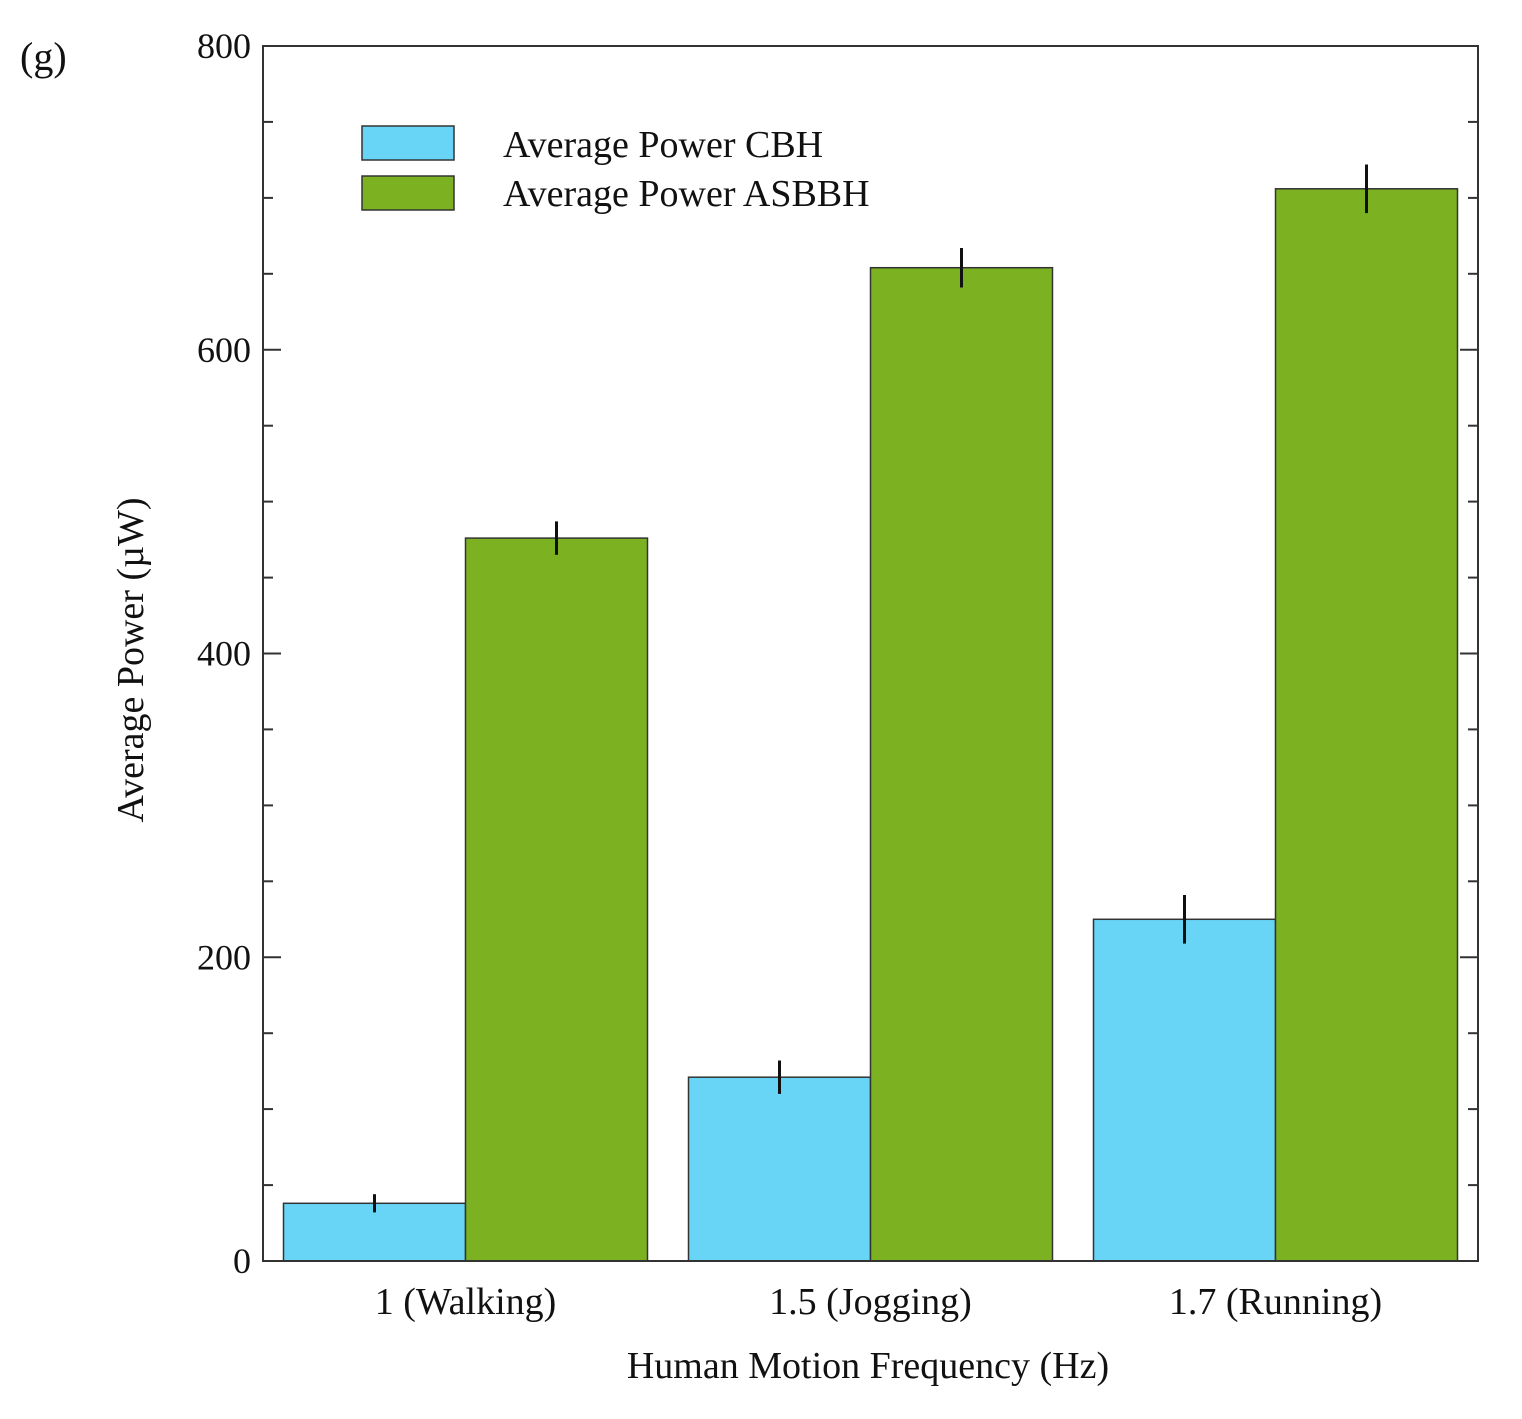  I want to click on y-axis-title: Average Power (µW), so click(131, 659).